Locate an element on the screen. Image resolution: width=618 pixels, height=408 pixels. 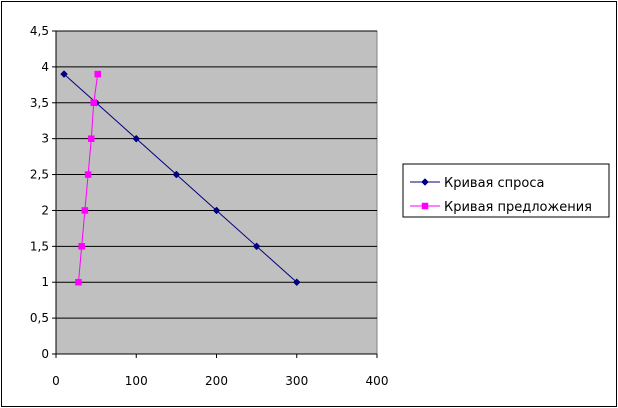
x-tick-label: 200 is located at coordinates (216, 381).